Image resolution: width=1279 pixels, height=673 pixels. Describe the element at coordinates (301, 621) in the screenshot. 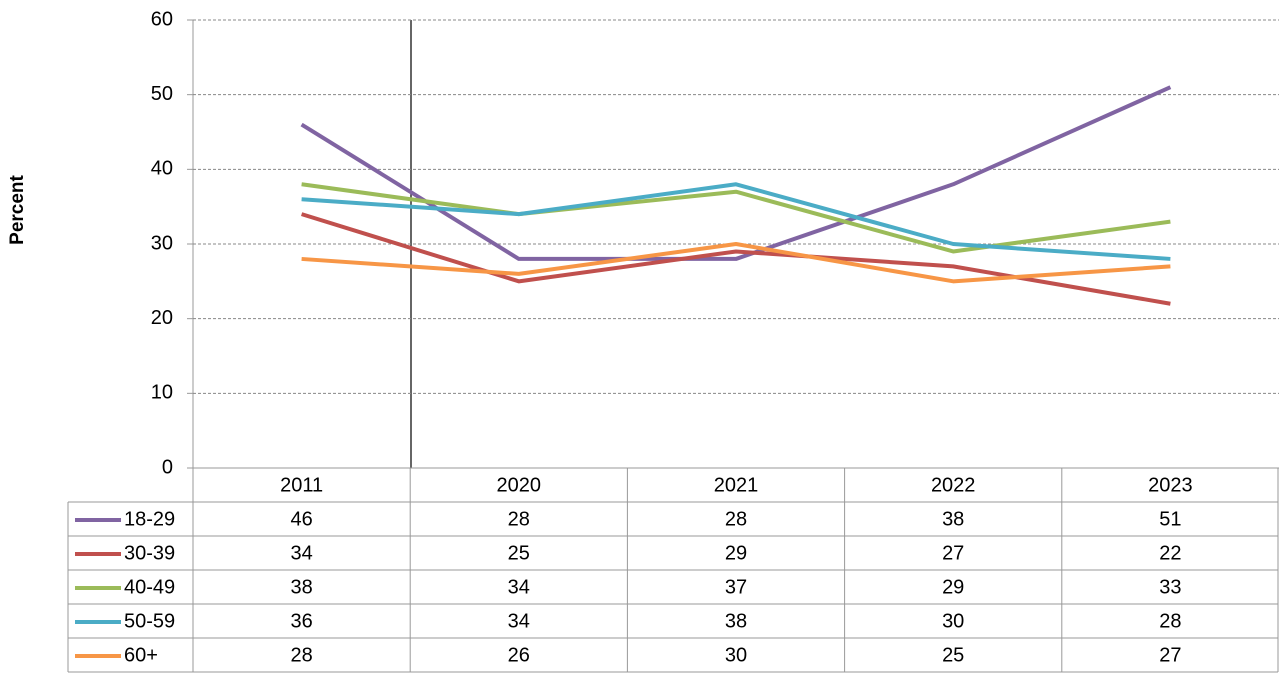

I see `table-value: 36` at that location.